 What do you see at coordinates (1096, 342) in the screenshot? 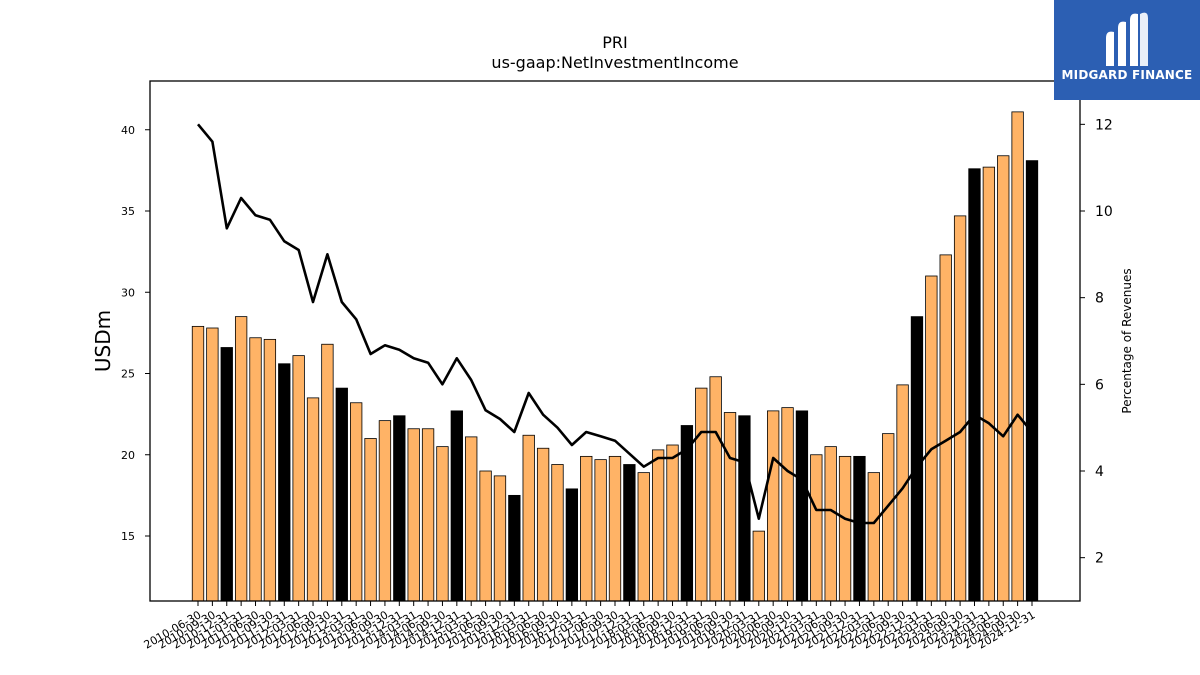
I see `y-axis-right: 2 4 6 8 10 12` at bounding box center [1096, 342].